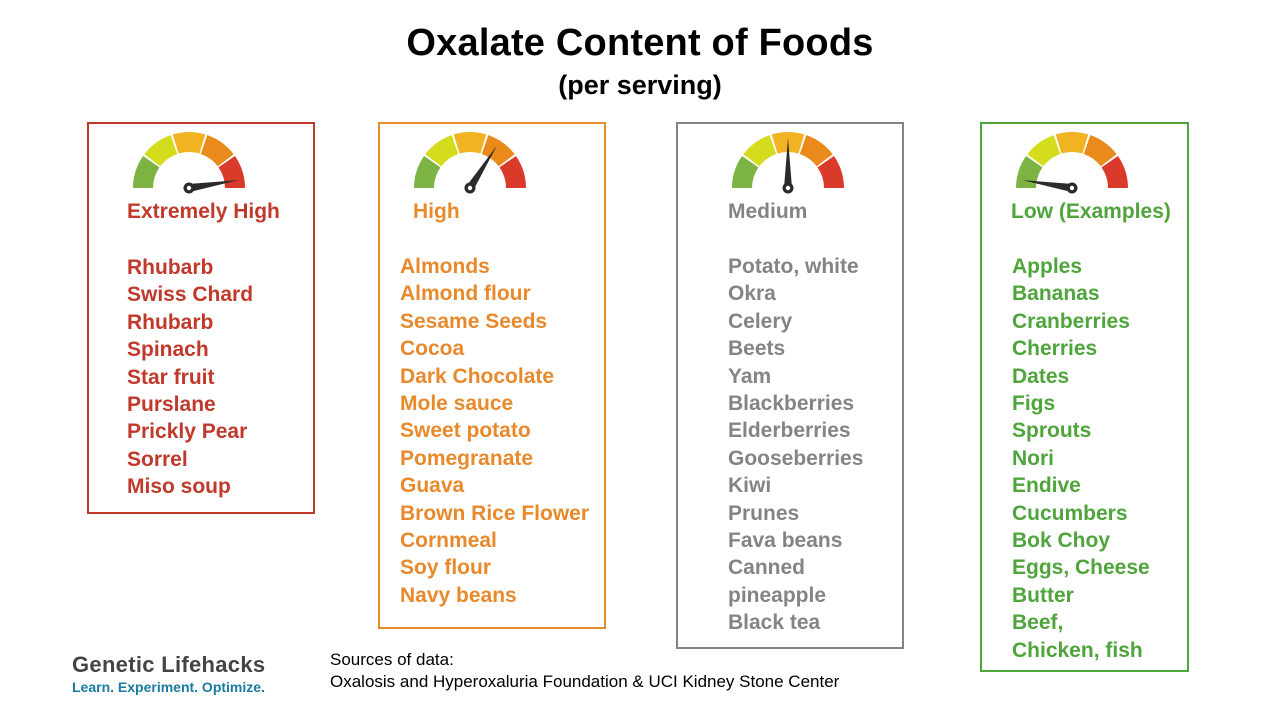  Describe the element at coordinates (1038, 623) in the screenshot. I see `food-item: Beef,` at that location.